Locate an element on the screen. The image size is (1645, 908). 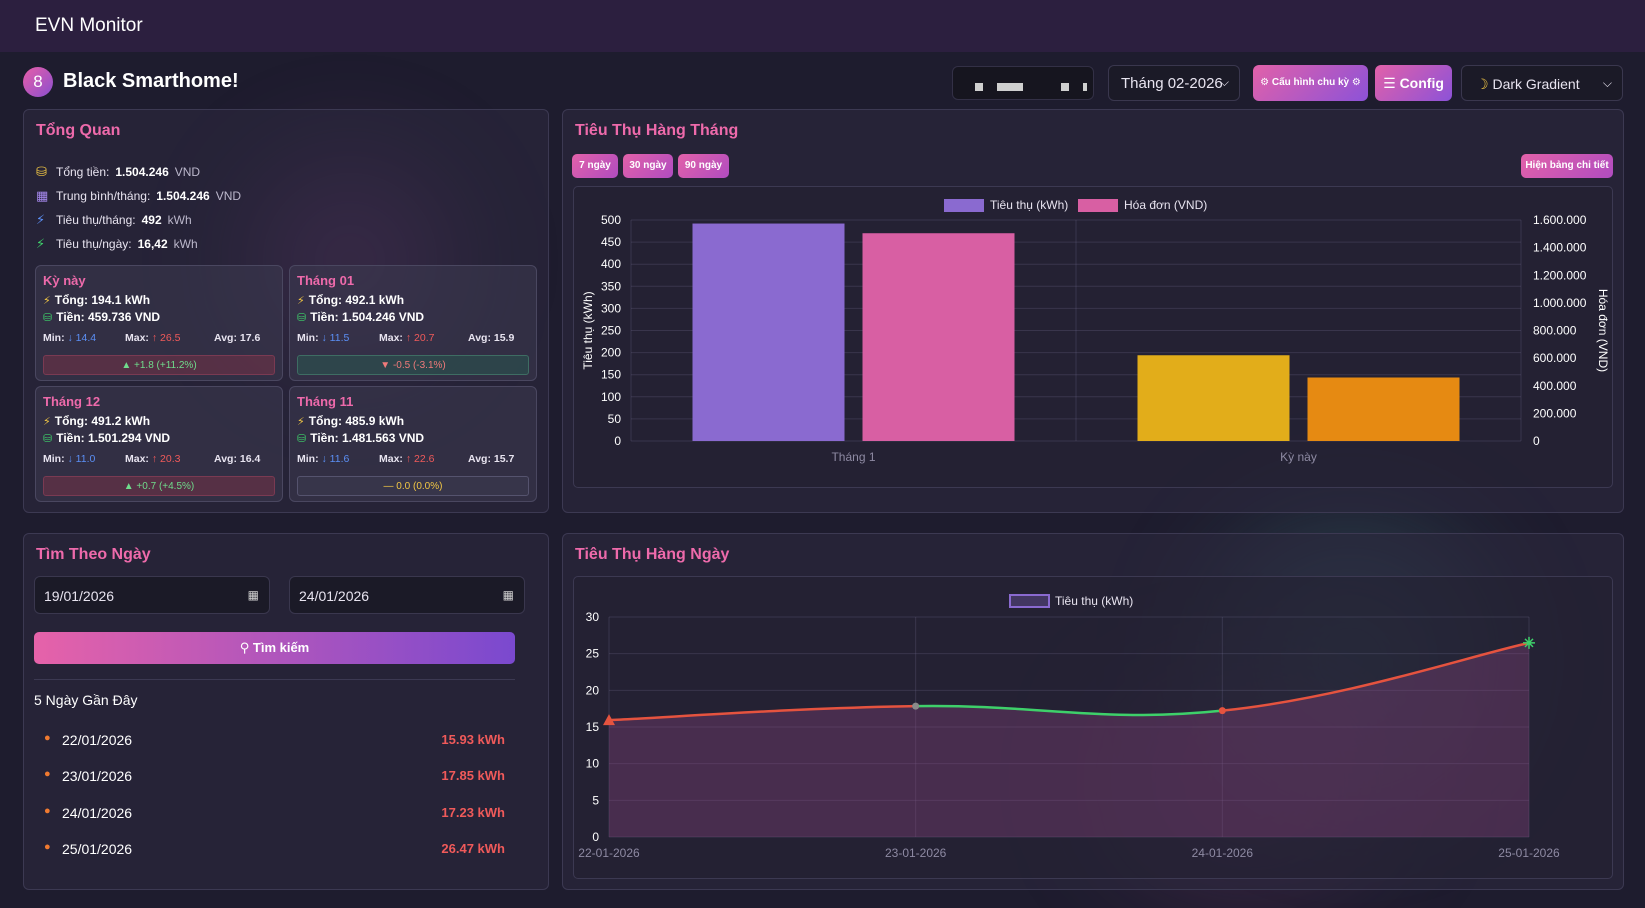
y-tick-label: 450 is located at coordinates (611, 242).